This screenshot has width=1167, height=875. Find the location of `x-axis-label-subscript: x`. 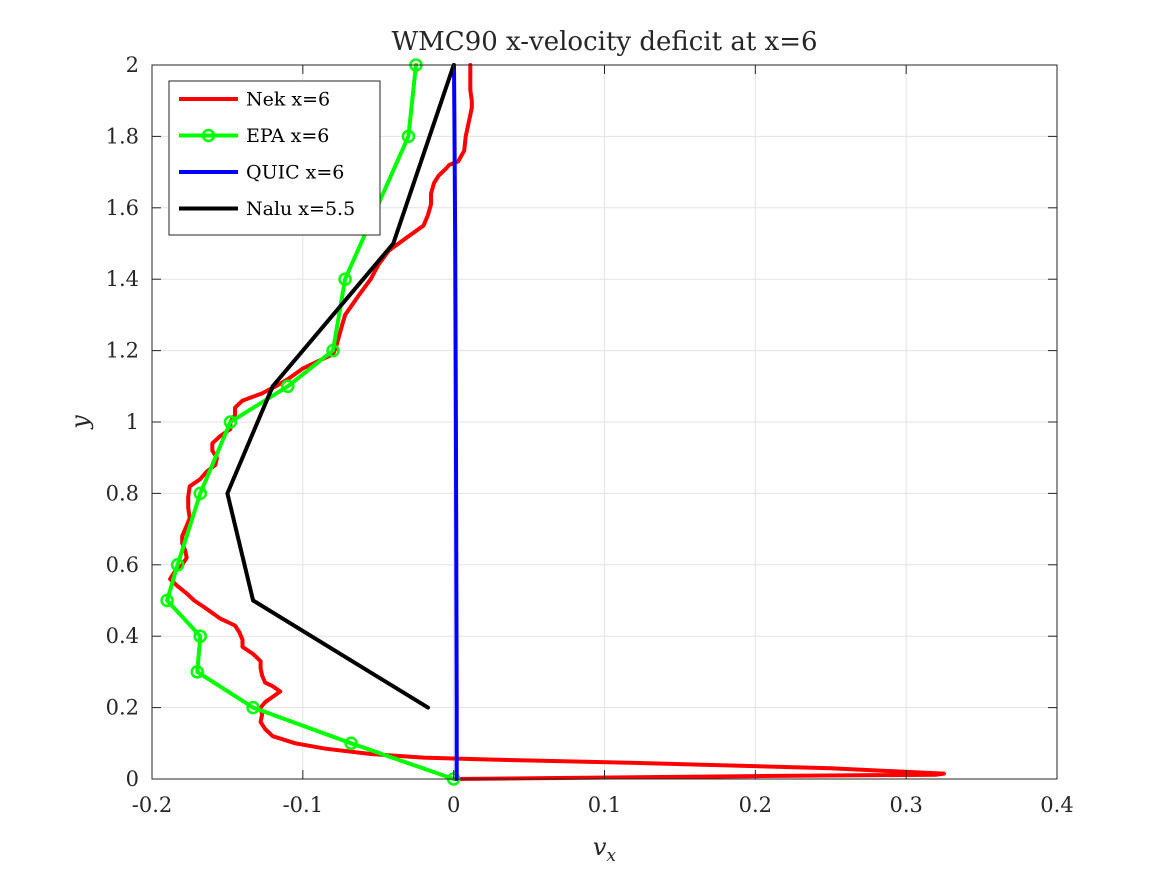

x-axis-label-subscript: x is located at coordinates (611, 856).